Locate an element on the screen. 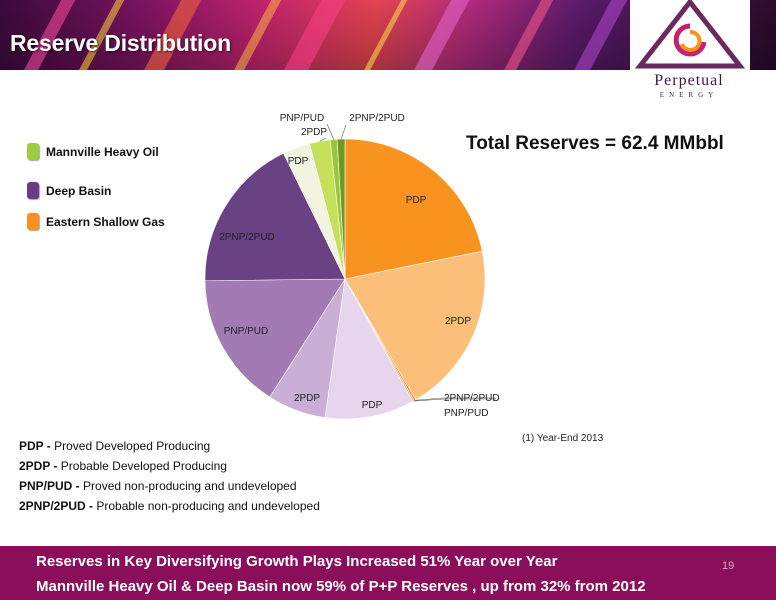  legend-label: Eastern Shallow Gas is located at coordinates (105, 221).